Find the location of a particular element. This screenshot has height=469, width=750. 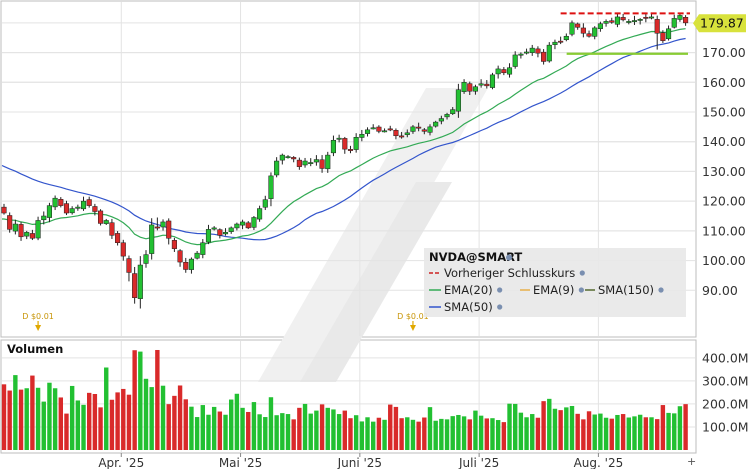

price-tick-label: 150.00 is located at coordinates (724, 112).